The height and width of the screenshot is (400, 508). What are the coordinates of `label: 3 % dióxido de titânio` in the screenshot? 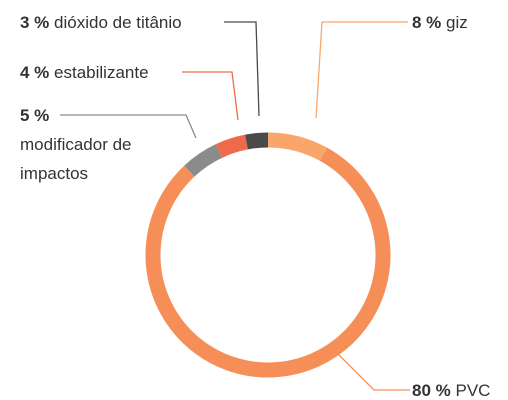 It's located at (101, 22).